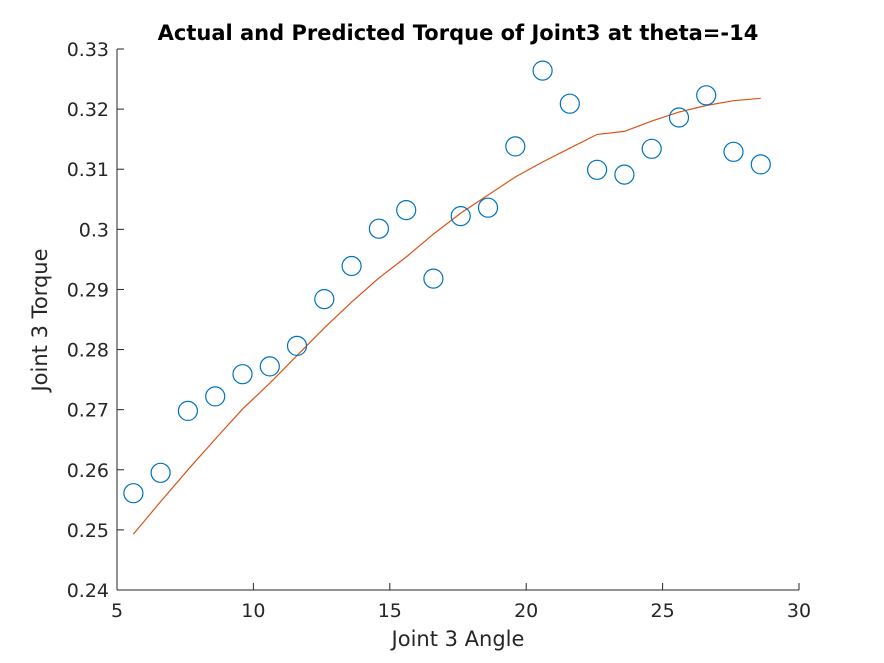 This screenshot has width=884, height=663. What do you see at coordinates (799, 611) in the screenshot?
I see `x-tick-label: 30` at bounding box center [799, 611].